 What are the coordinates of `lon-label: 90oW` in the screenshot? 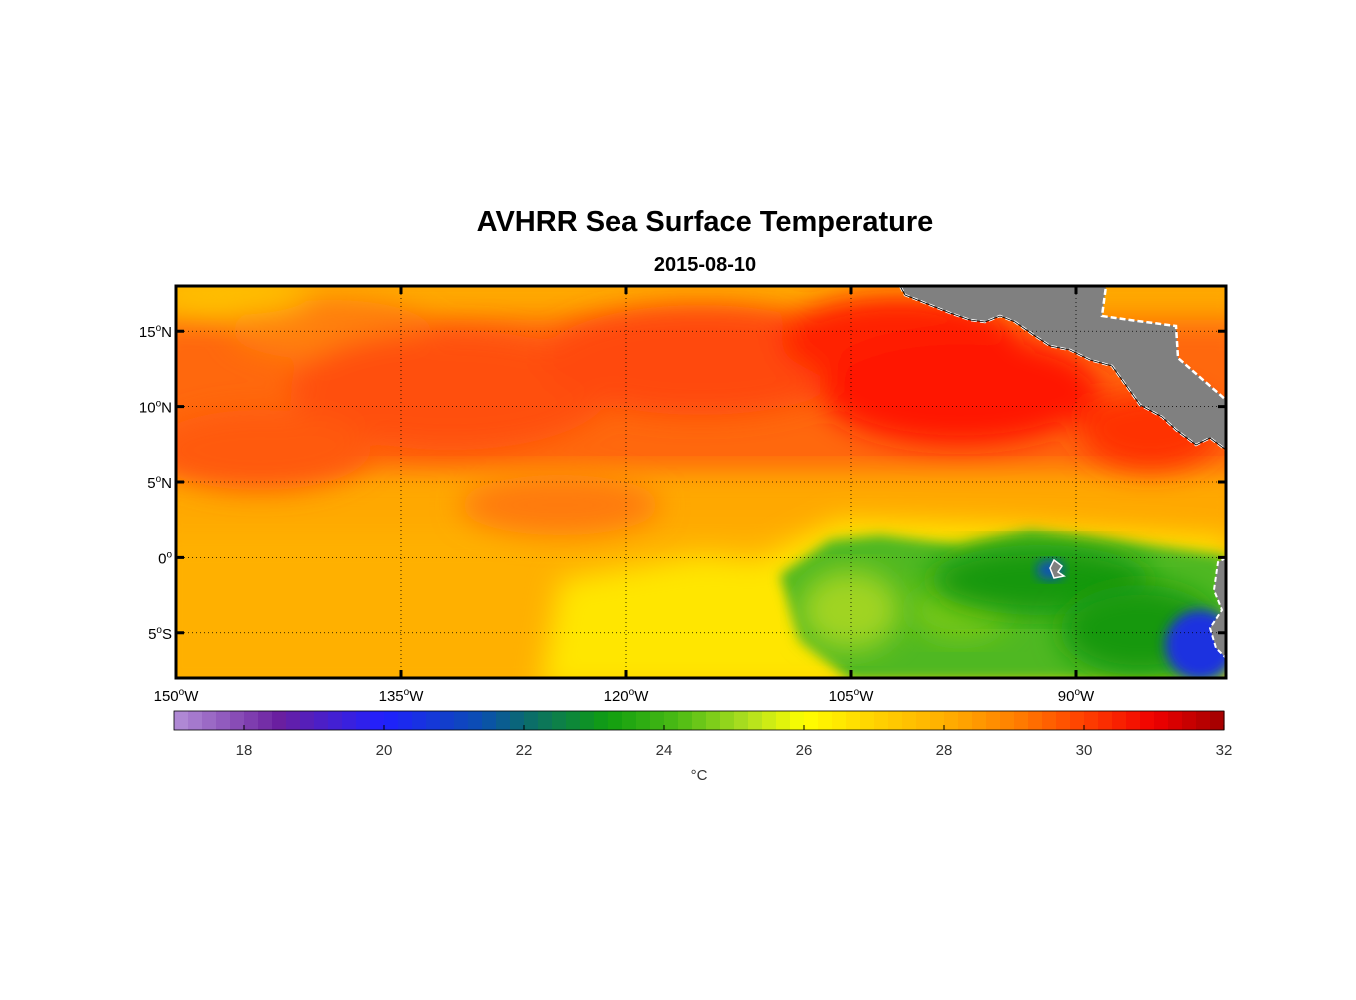 It's located at (1076, 696).